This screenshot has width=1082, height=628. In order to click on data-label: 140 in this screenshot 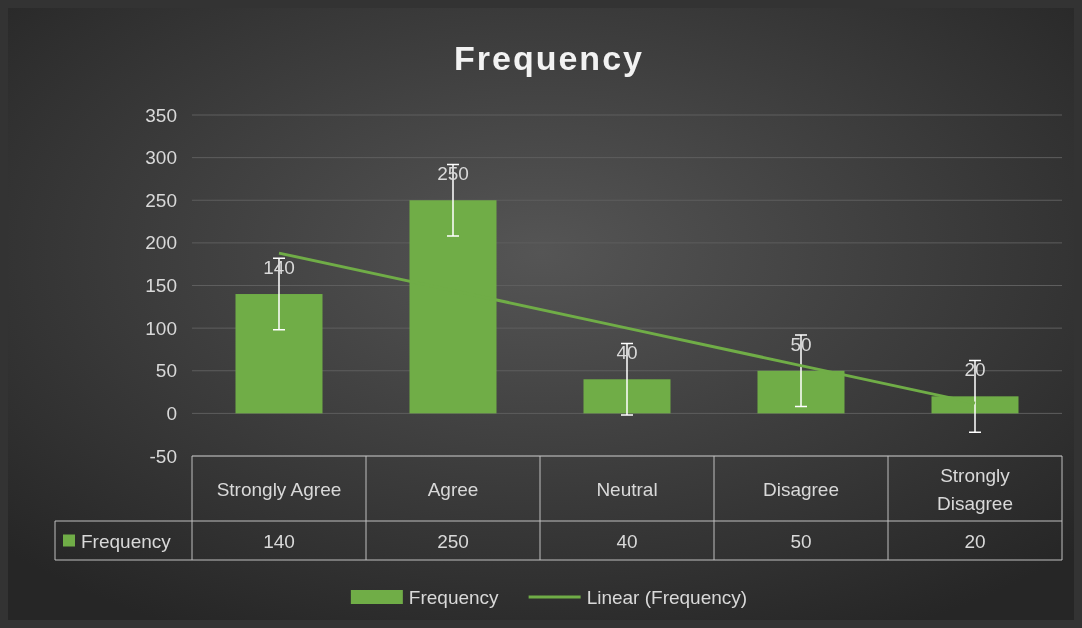, I will do `click(279, 541)`.